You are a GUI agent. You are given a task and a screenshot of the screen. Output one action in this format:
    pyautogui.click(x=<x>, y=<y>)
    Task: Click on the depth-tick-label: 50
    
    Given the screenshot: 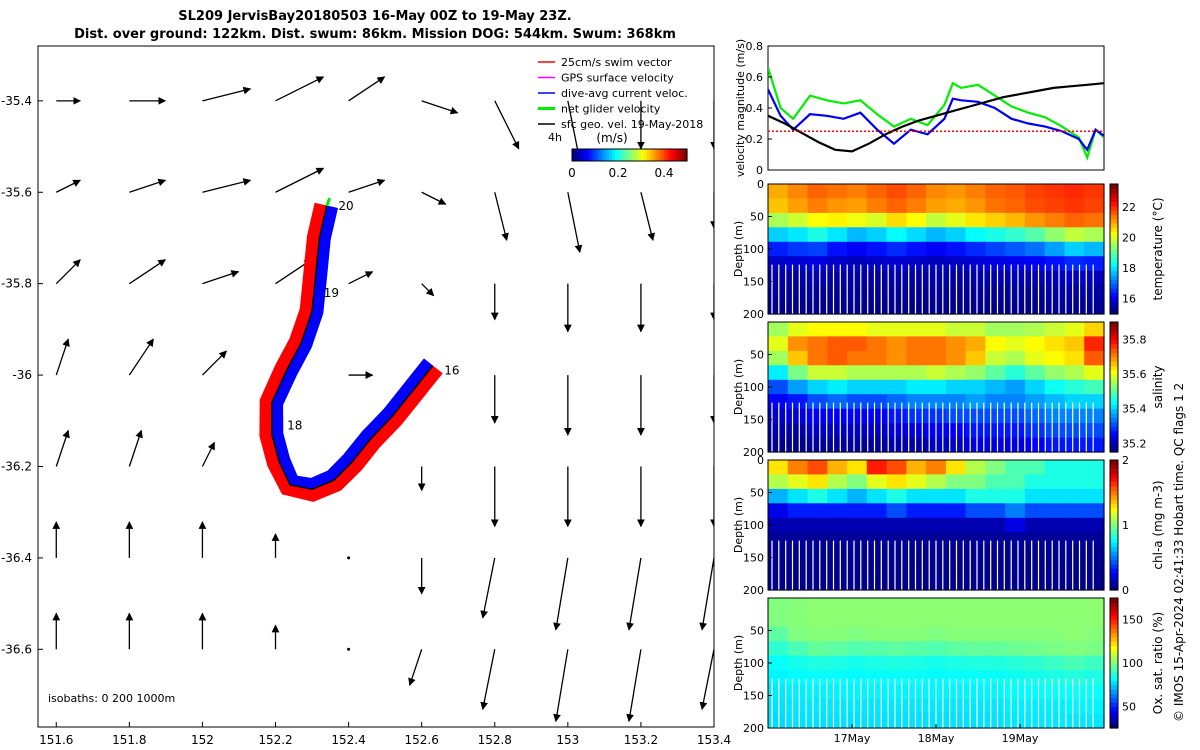 What is the action you would take?
    pyautogui.click(x=757, y=217)
    